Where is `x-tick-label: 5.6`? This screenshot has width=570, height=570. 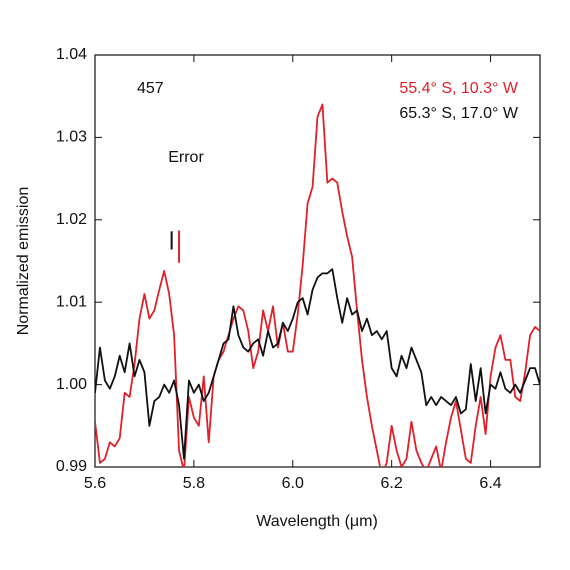 x-tick-label: 5.6 is located at coordinates (95, 483).